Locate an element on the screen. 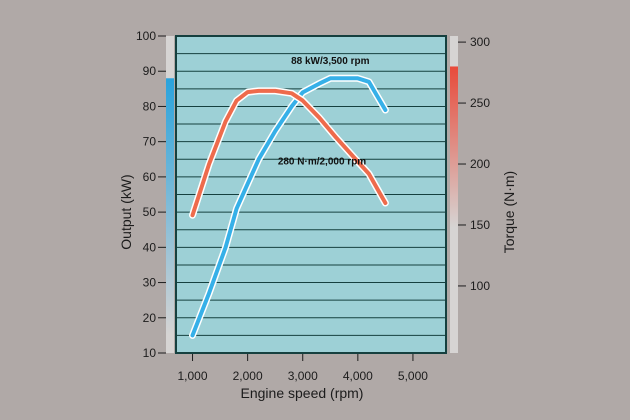  annotation-label: 280 N·m/2,000 rpm is located at coordinates (322, 162).